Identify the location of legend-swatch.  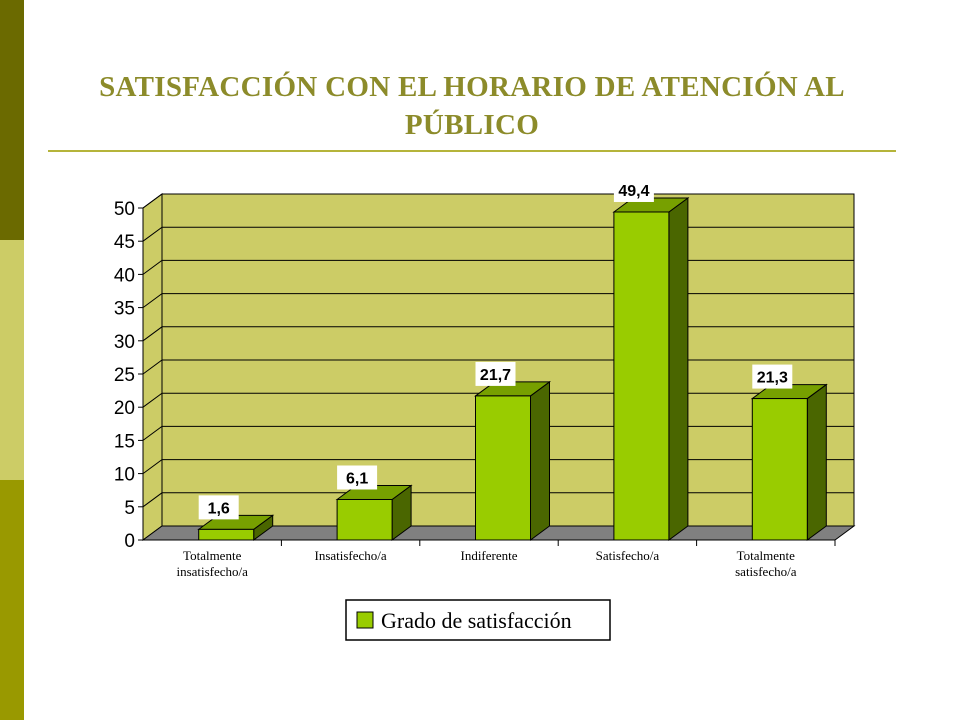
(365, 620).